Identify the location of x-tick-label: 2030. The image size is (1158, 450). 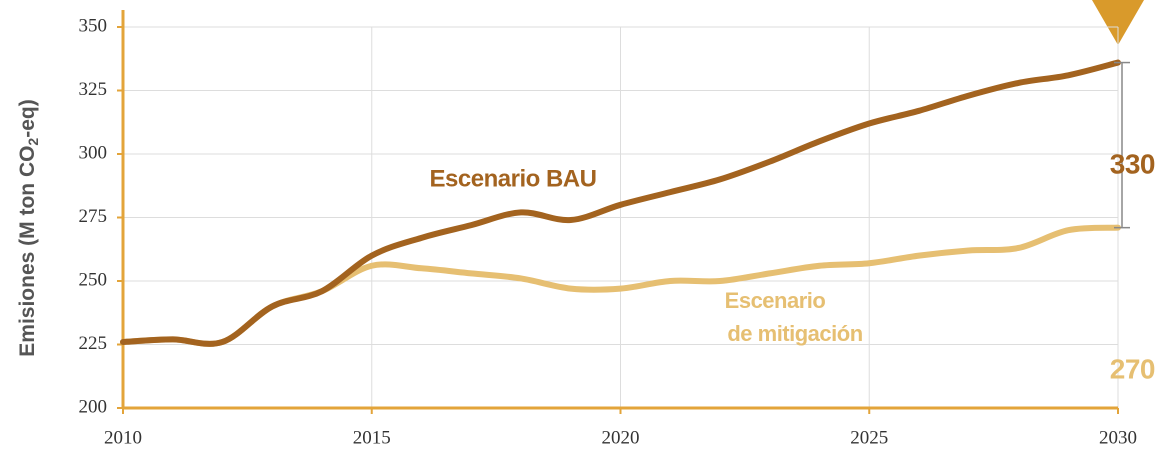
(1118, 437).